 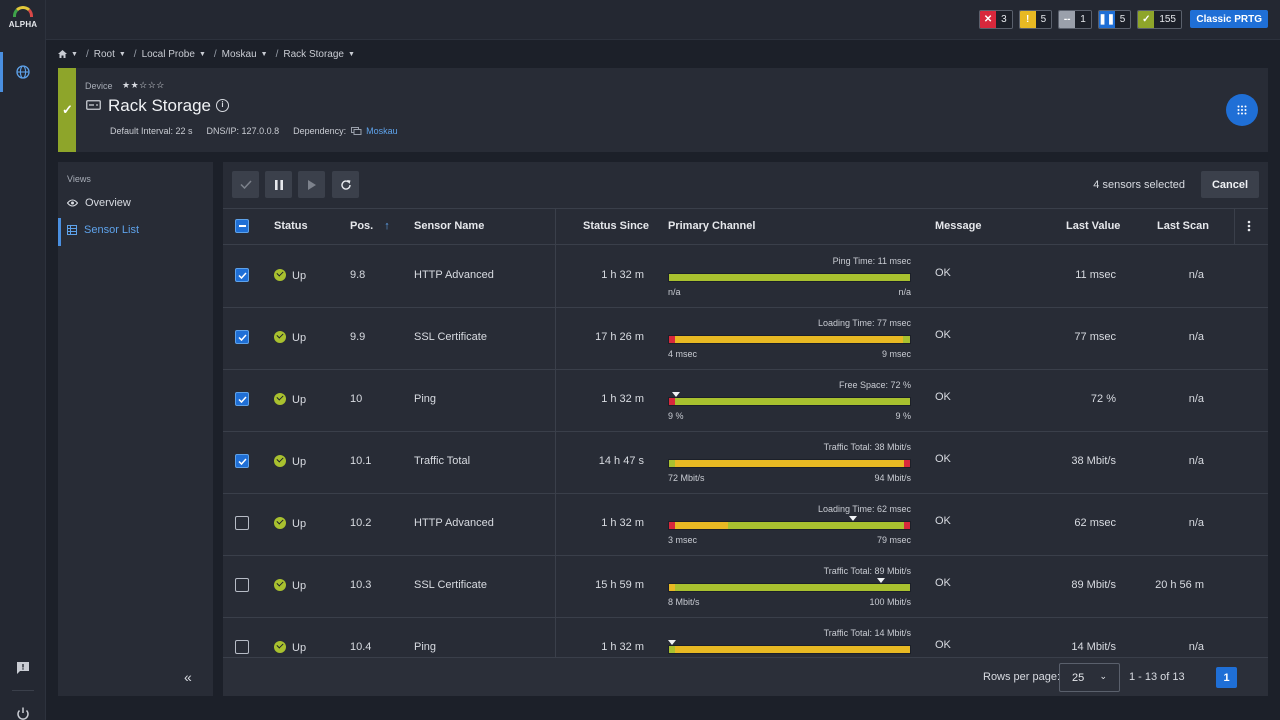 I want to click on pause-button, so click(x=278, y=184).